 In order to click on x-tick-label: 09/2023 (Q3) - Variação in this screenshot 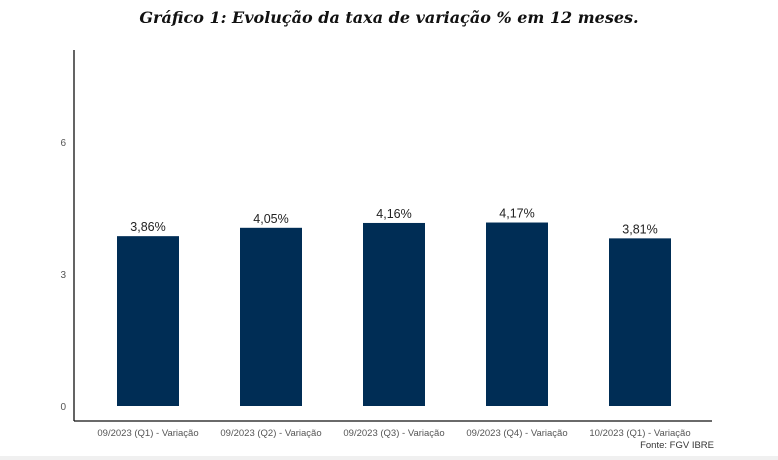, I will do `click(393, 433)`.